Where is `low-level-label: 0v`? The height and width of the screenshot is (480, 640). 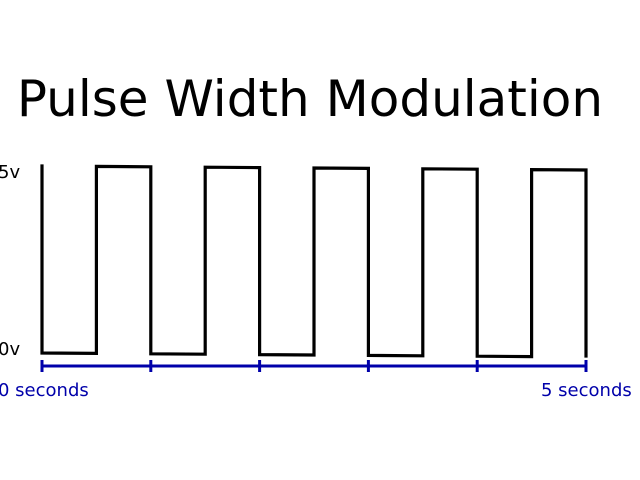
low-level-label: 0v is located at coordinates (10, 349).